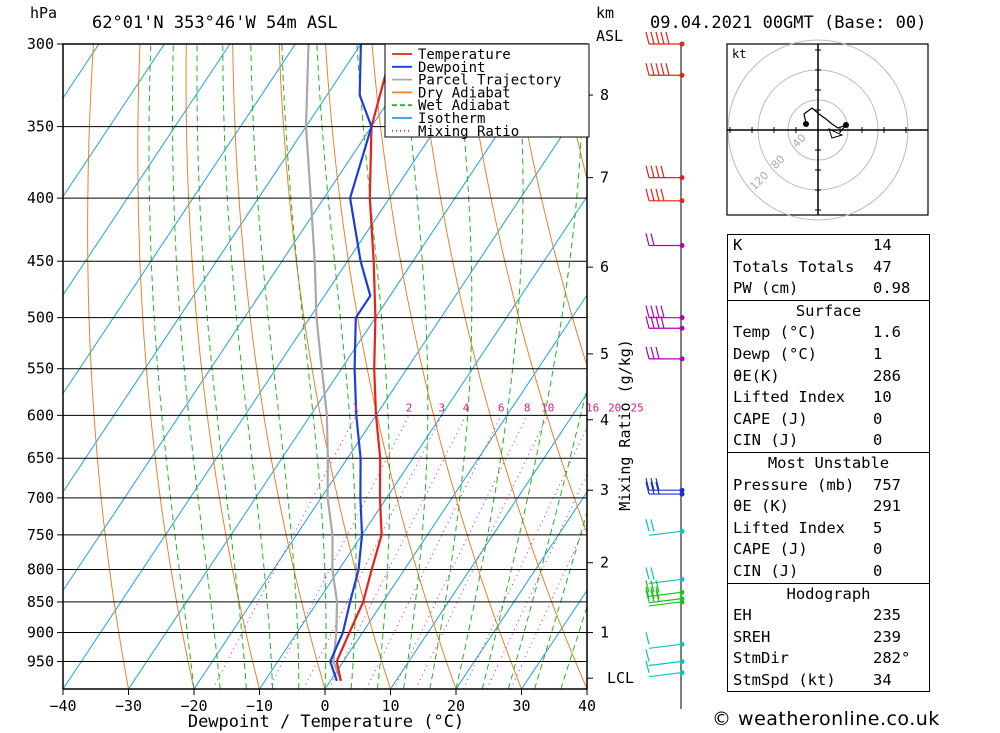 This screenshot has width=1000, height=733. What do you see at coordinates (456, 706) in the screenshot?
I see `x-tick-label: 20` at bounding box center [456, 706].